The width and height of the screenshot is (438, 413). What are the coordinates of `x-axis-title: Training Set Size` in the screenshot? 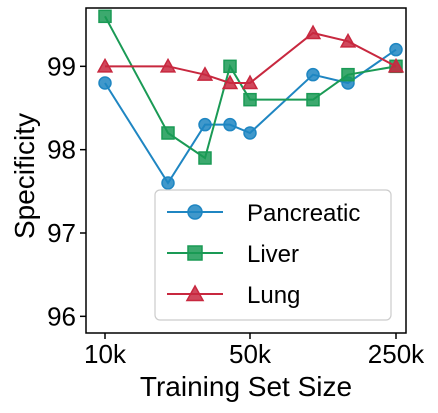 It's located at (246, 386).